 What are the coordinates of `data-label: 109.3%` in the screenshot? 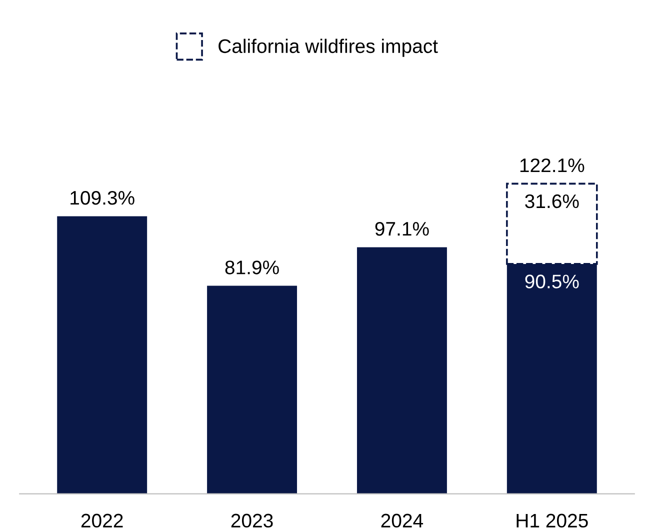 It's located at (102, 197).